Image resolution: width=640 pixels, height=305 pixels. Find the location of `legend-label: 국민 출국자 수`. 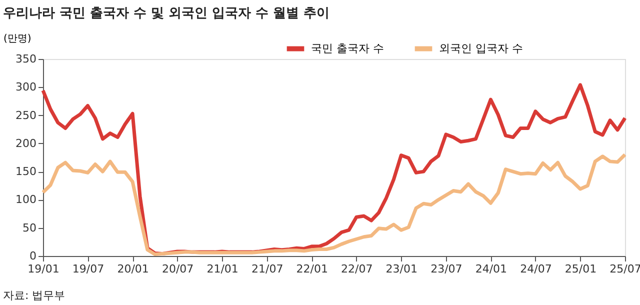

legend-label: 국민 출국자 수 is located at coordinates (347, 48).